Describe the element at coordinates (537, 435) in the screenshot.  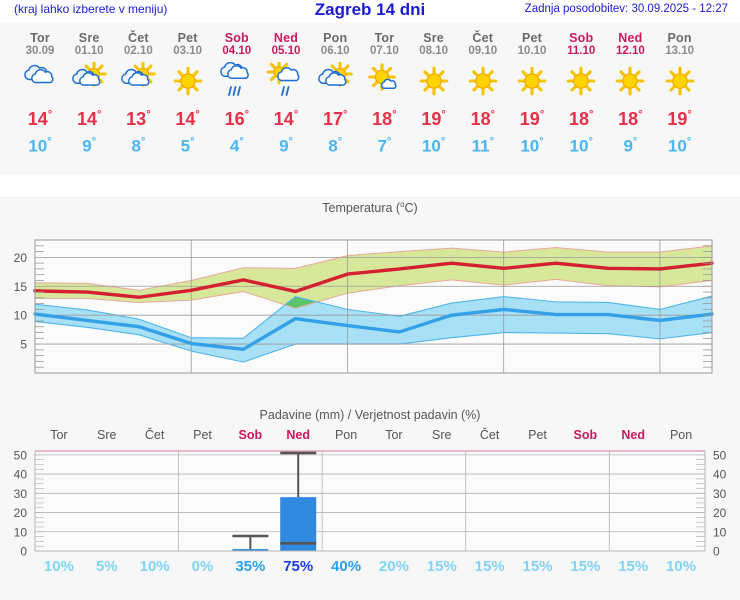
I see `precipitation-day-label: Pet` at that location.